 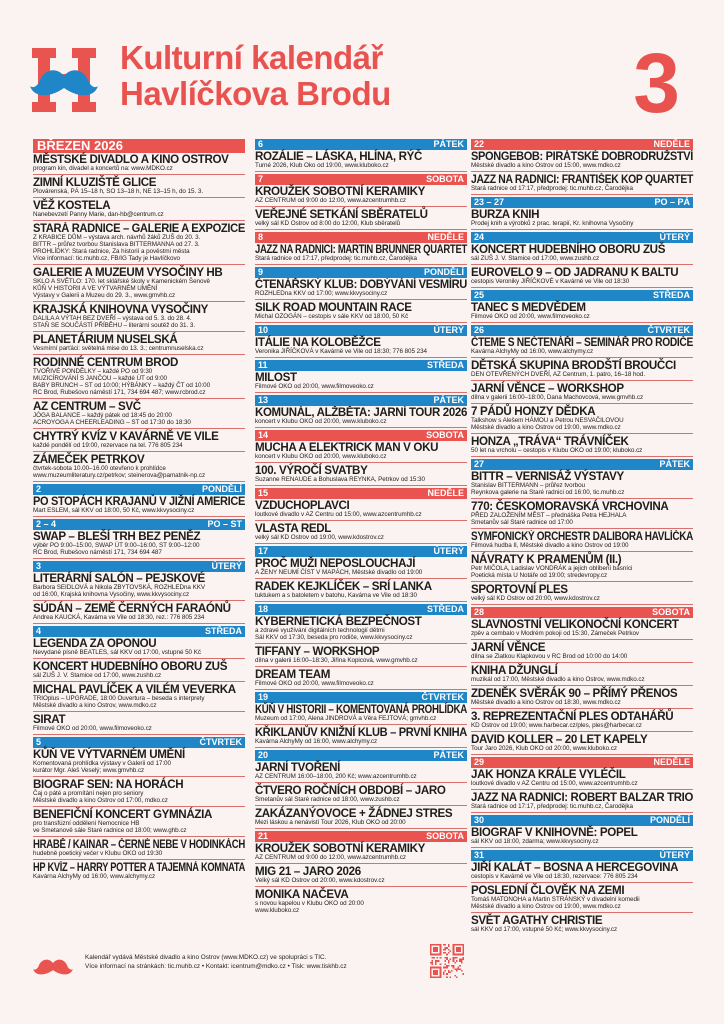 What do you see at coordinates (548, 890) in the screenshot?
I see `event-title: POSLEDNÍ ČLOVĚK NA ZEMI` at bounding box center [548, 890].